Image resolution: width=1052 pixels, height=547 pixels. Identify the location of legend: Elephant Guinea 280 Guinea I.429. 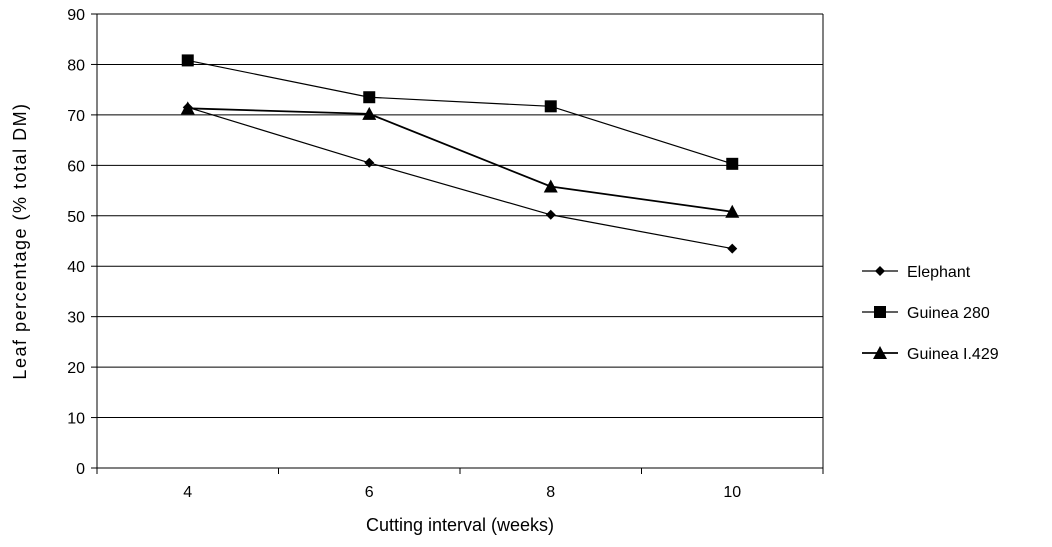
(930, 313).